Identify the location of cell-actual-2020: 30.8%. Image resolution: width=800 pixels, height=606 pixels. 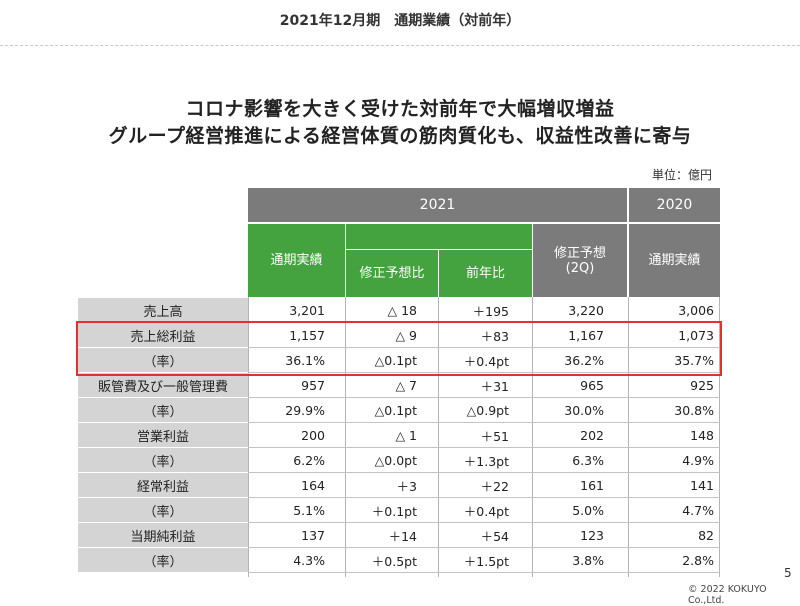
(694, 410).